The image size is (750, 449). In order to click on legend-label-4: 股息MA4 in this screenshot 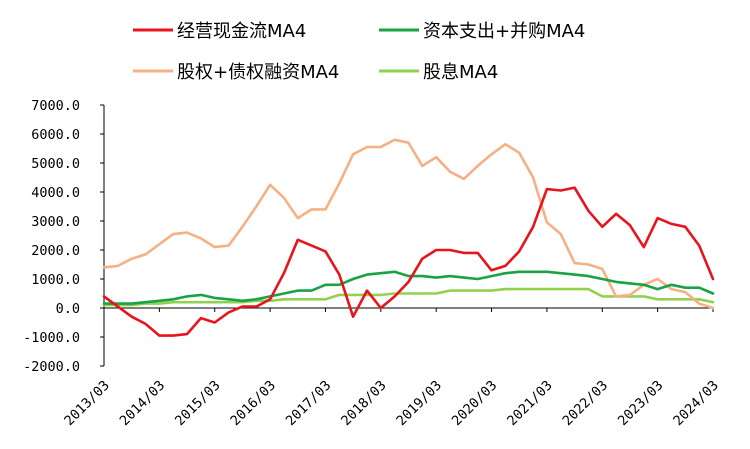, I will do `click(460, 72)`.